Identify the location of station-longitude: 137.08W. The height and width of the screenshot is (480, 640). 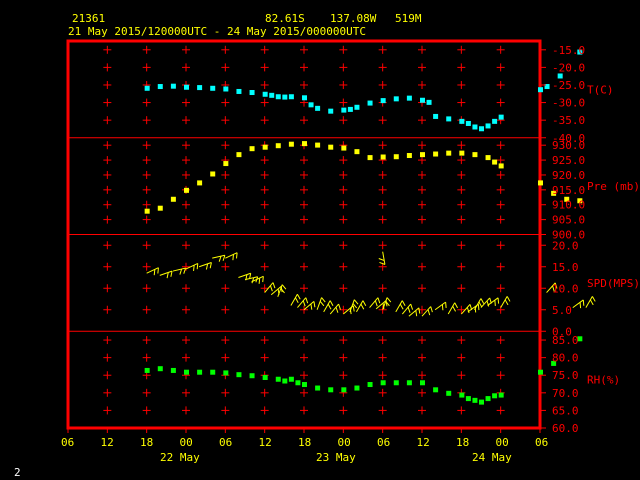
(353, 18).